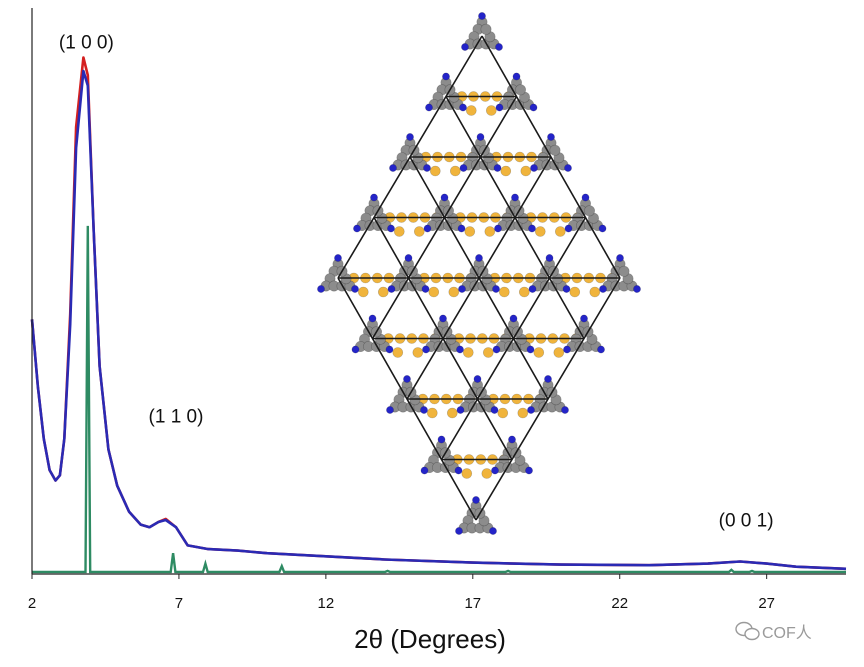 This screenshot has height=667, width=864. Describe the element at coordinates (179, 603) in the screenshot. I see `x-tick-label: 7` at that location.